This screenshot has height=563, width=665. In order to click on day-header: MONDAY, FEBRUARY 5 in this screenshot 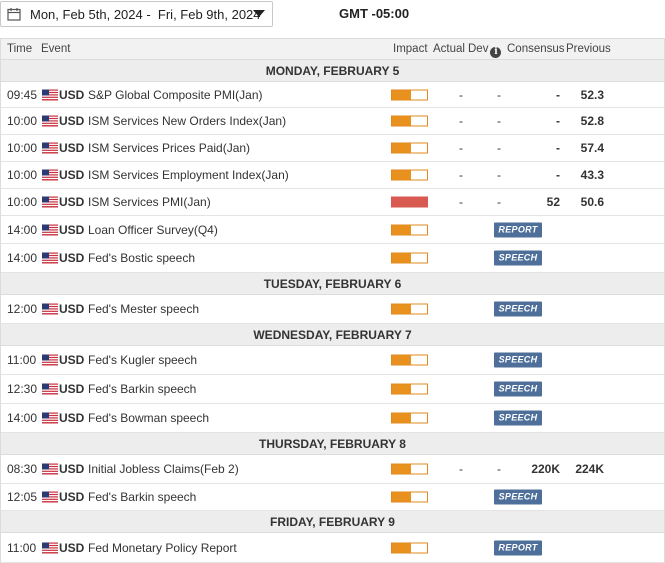, I will do `click(332, 71)`.